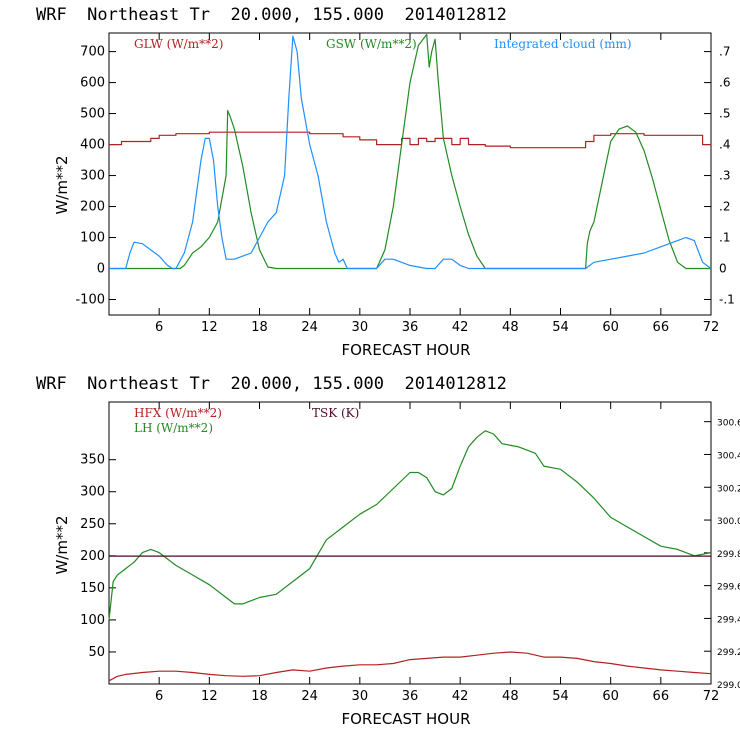 The height and width of the screenshot is (740, 740). What do you see at coordinates (724, 52) in the screenshot?
I see `chart-1-y2-tick-label: .7` at bounding box center [724, 52].